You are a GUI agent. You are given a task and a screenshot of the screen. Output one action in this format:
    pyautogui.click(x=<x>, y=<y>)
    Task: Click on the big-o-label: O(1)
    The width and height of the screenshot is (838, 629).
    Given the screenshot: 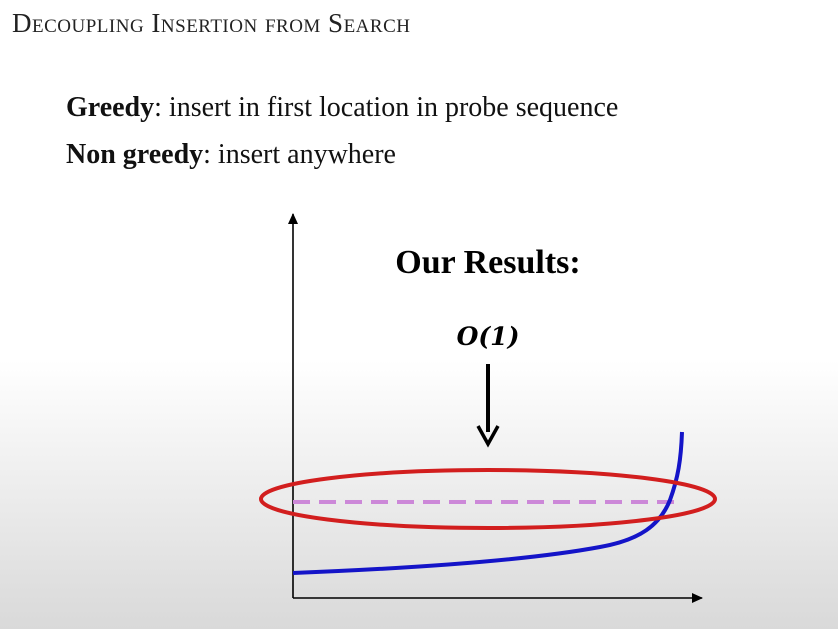 What is the action you would take?
    pyautogui.click(x=488, y=336)
    